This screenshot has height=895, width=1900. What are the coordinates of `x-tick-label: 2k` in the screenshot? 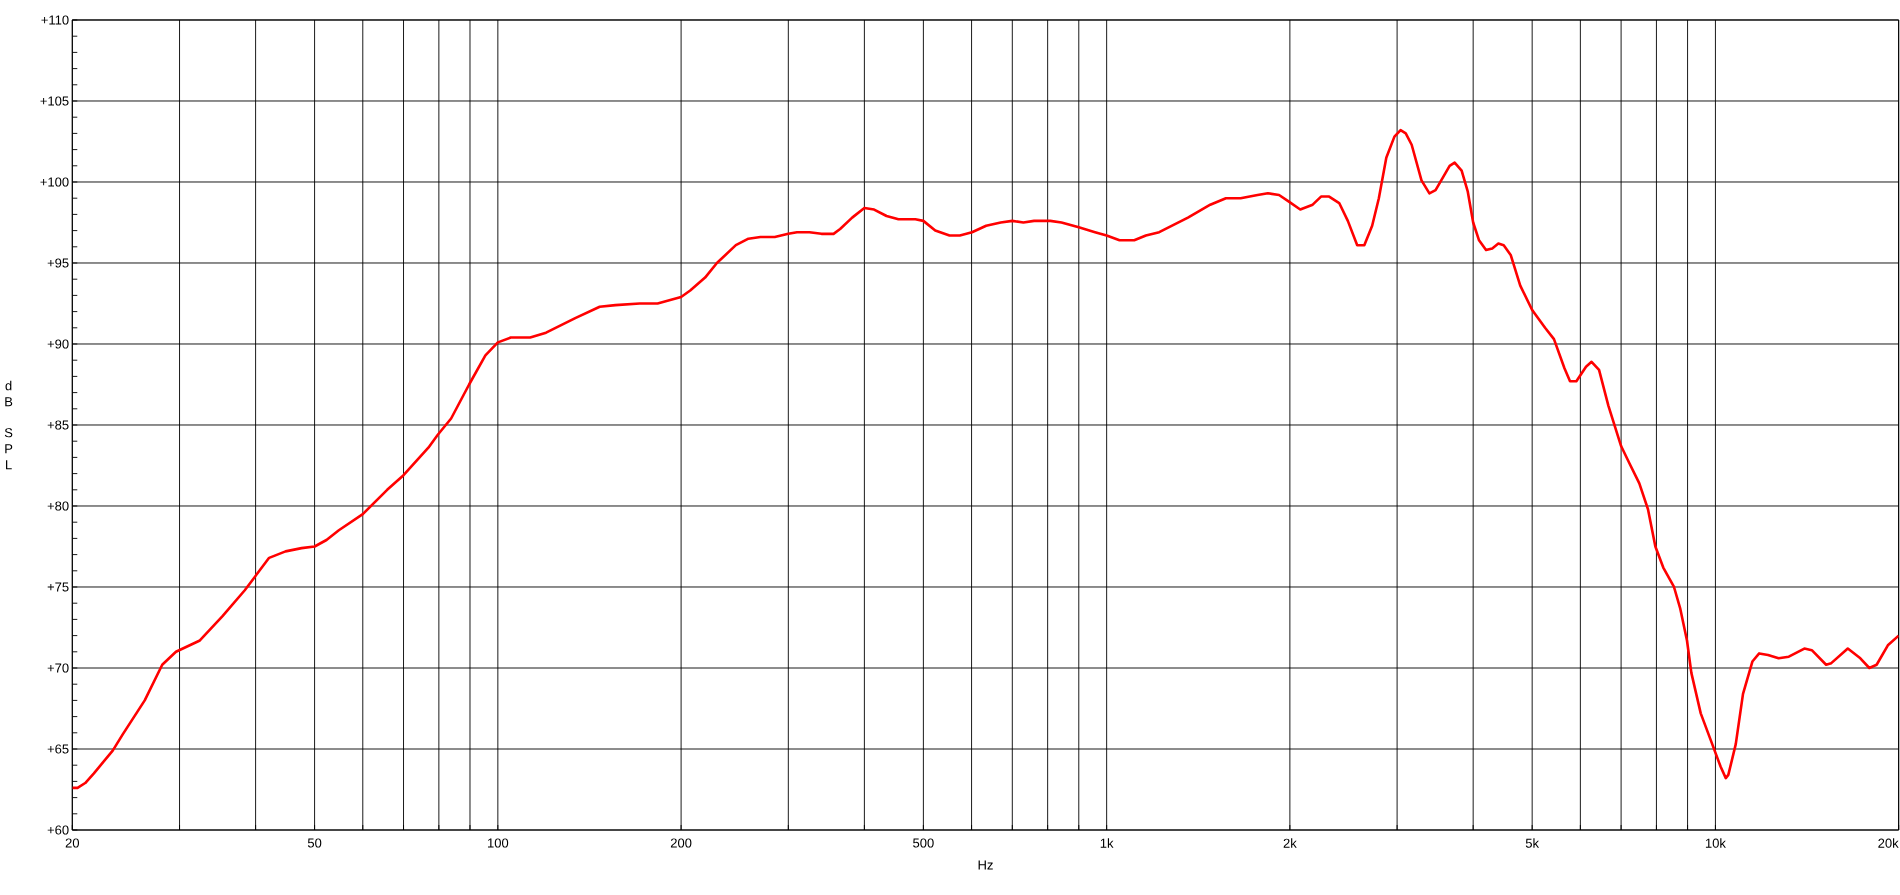 It's located at (1290, 843).